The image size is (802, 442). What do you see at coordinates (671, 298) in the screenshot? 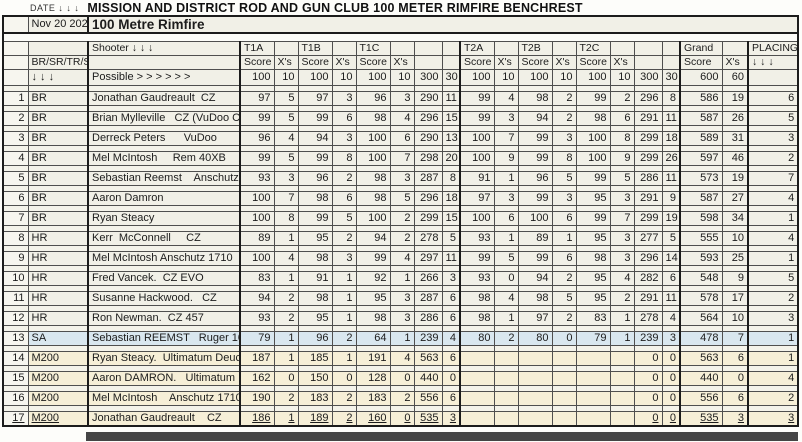
I see `total-xs-cell: 11` at bounding box center [671, 298].